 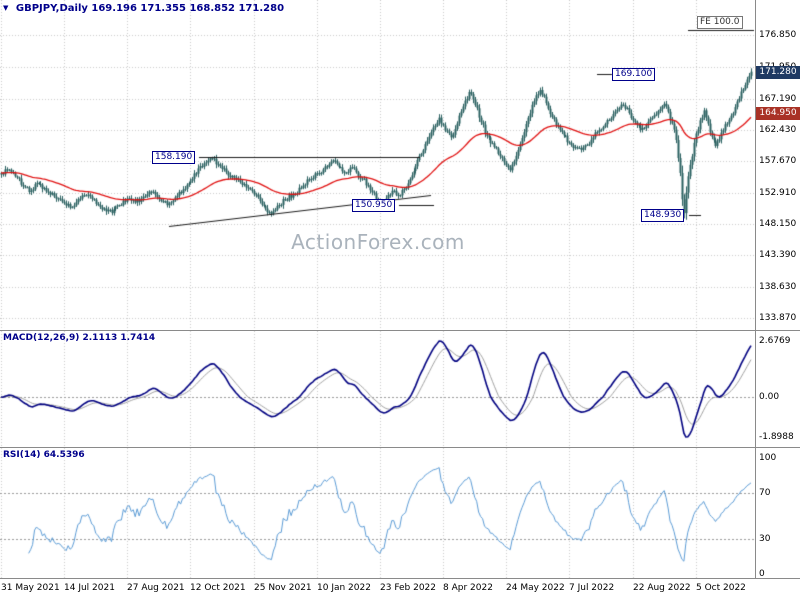 I want to click on rsi-indicator-label: RSI(14) 64.5396, so click(x=44, y=455).